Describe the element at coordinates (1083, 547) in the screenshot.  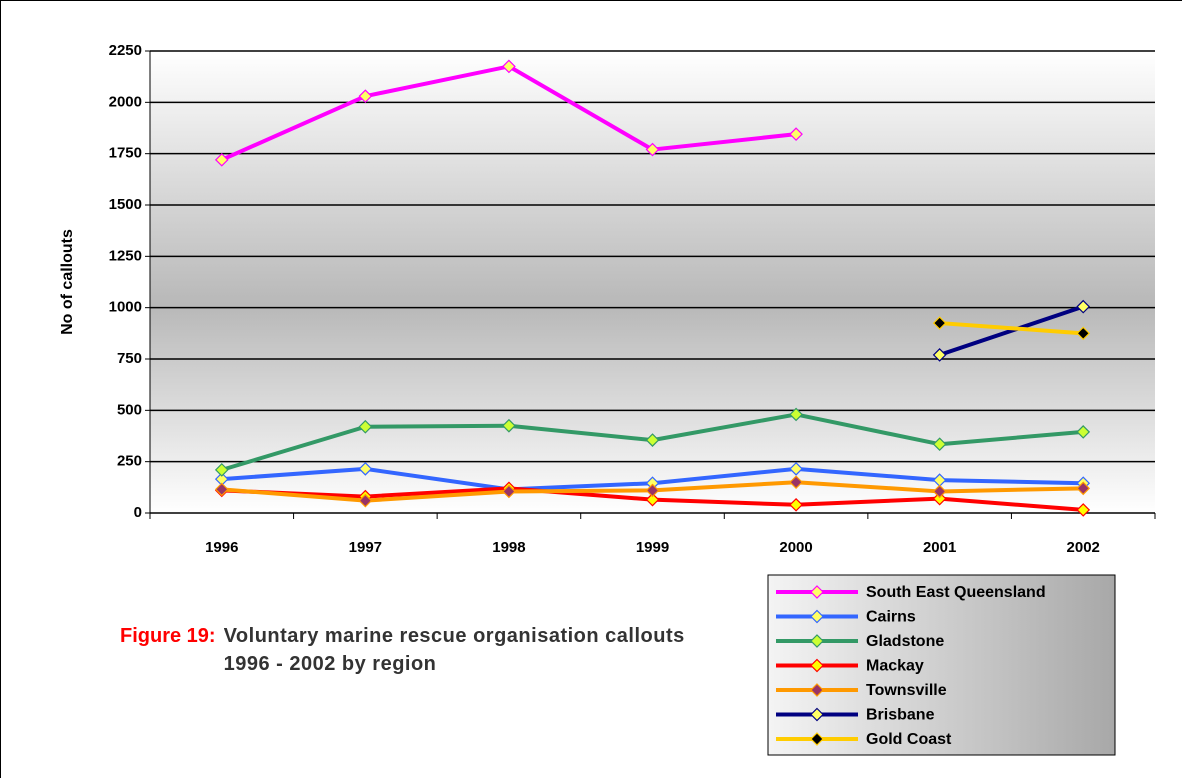
I see `x-tick-label: 2002` at that location.